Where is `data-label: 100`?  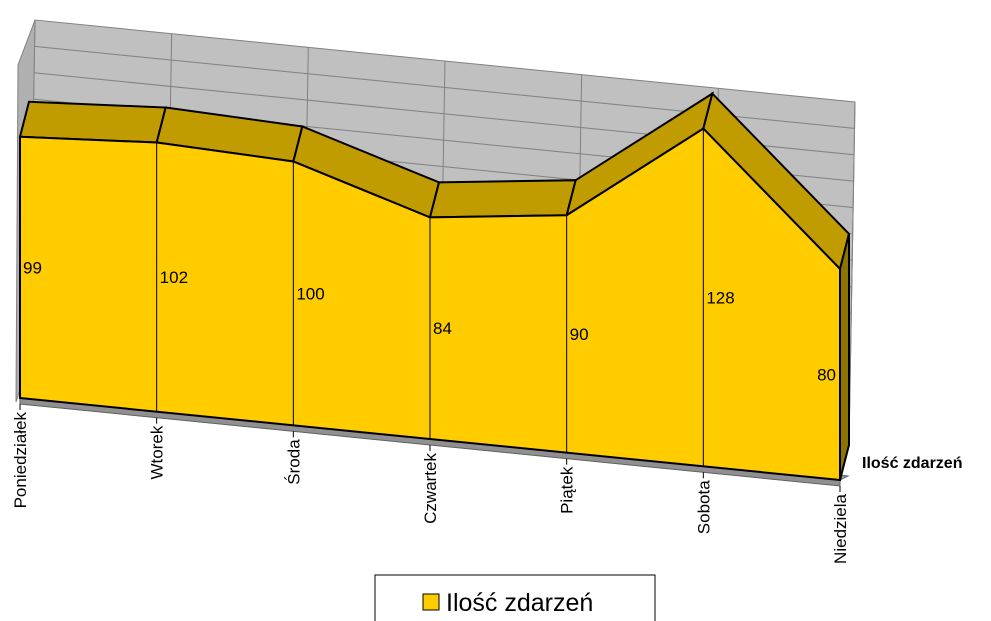
data-label: 100 is located at coordinates (310, 293).